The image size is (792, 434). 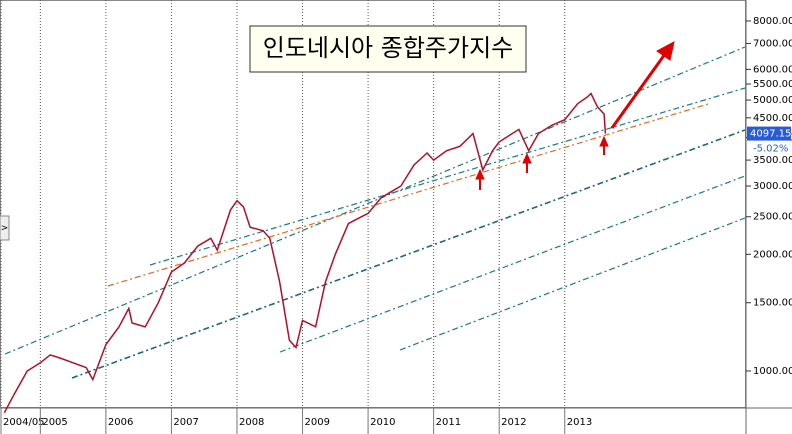 I want to click on x-tick-label: 2011, so click(x=448, y=422).